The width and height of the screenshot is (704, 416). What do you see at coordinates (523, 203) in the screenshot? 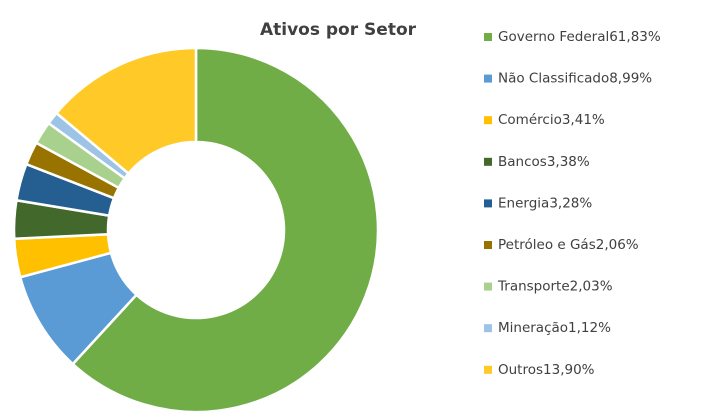
I see `legend-name: Energia` at bounding box center [523, 203].